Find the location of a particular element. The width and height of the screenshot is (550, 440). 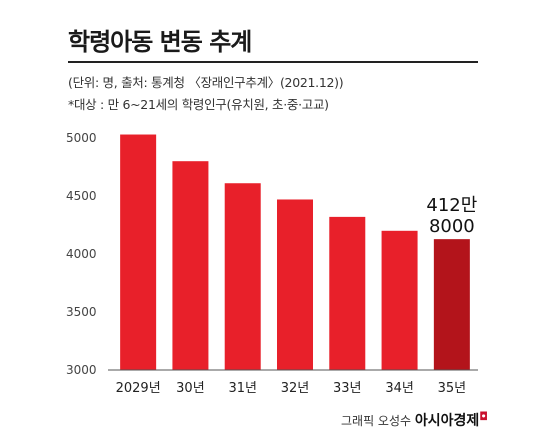

unit-source-note: (단위: 명, 출처: 통계청 〈장래인구추계〉(2021.12)) is located at coordinates (206, 82).